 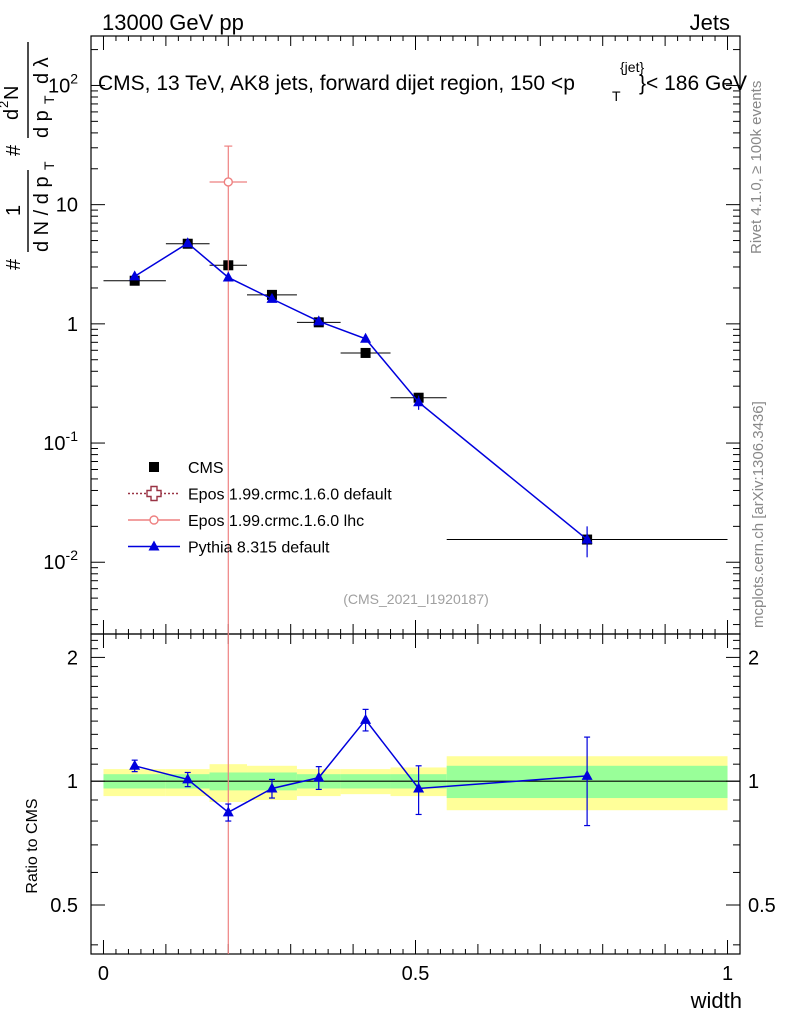 What do you see at coordinates (416, 599) in the screenshot?
I see `analysis-watermark: (CMS_2021_I1920187)` at bounding box center [416, 599].